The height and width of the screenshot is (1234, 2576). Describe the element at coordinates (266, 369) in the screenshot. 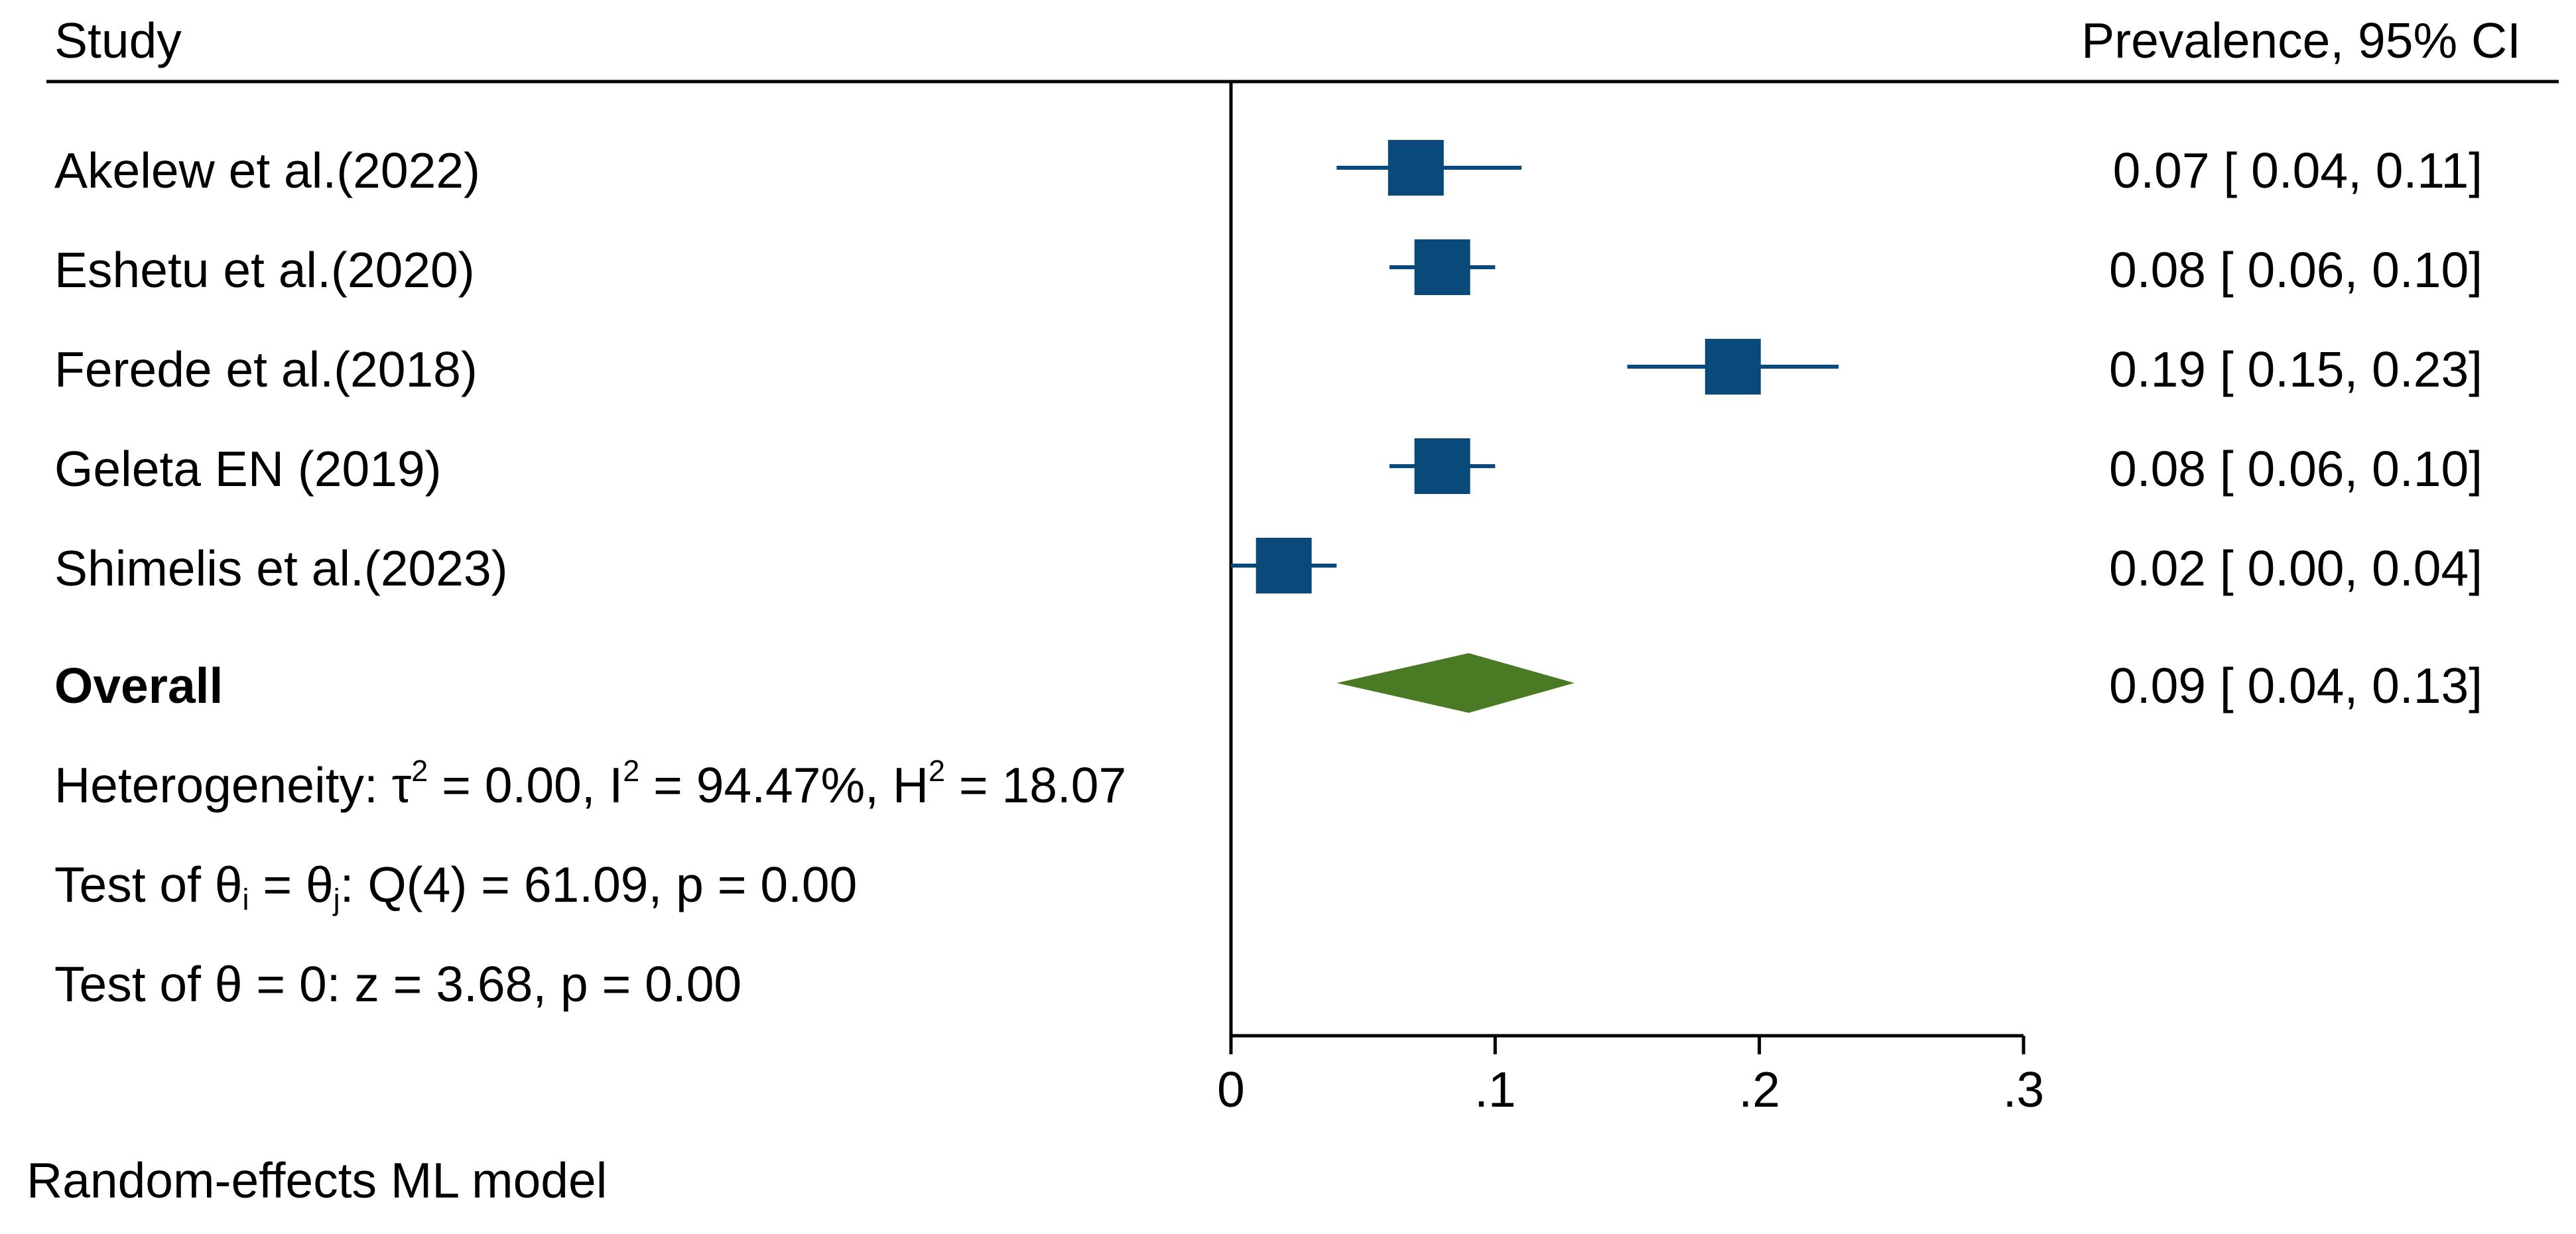

I see `study-label-ferede: Ferede et al.(2018)` at that location.